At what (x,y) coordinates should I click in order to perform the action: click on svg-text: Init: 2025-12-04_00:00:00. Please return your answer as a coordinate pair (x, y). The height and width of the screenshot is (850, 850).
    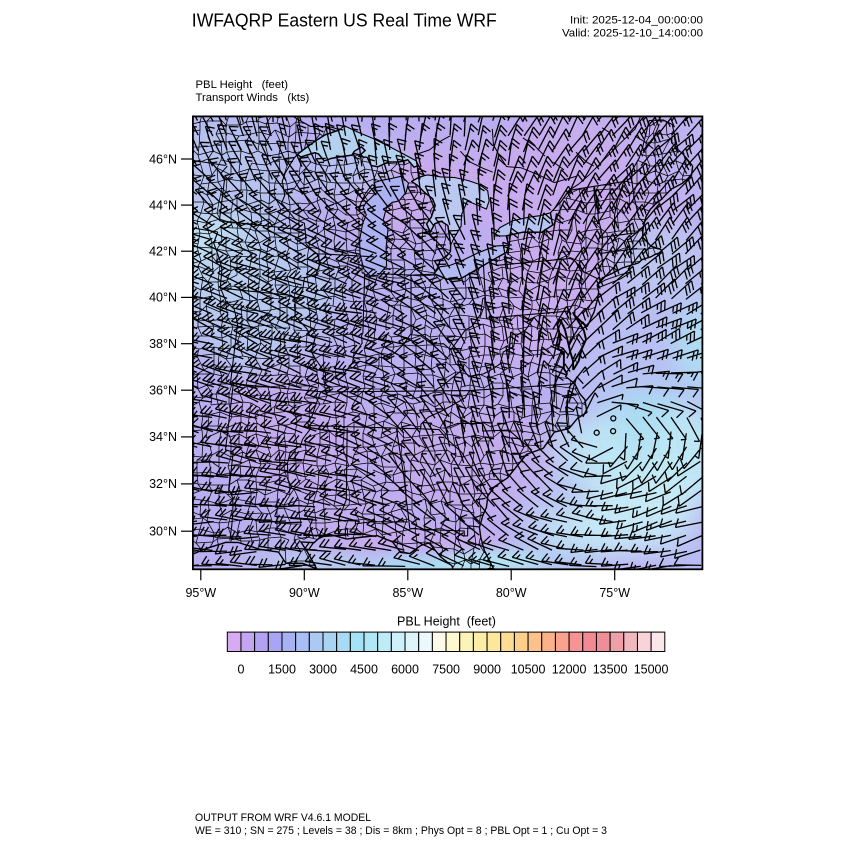
    Looking at the image, I should click on (636, 21).